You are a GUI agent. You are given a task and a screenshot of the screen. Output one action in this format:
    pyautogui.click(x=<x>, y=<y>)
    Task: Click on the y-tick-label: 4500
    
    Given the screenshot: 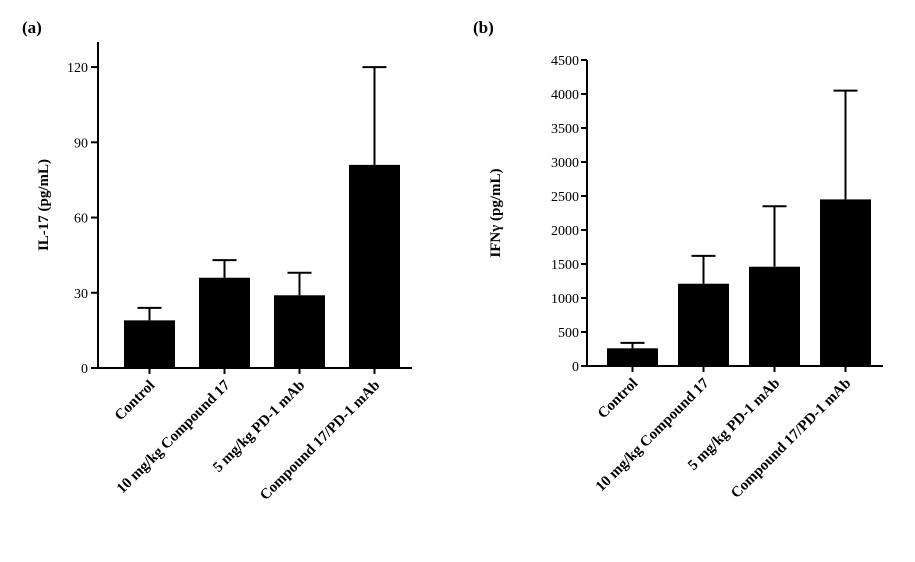 What is the action you would take?
    pyautogui.click(x=565, y=61)
    